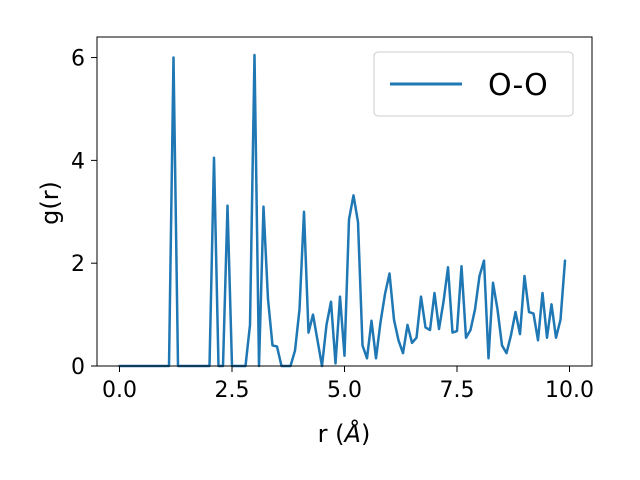 This screenshot has width=640, height=480. I want to click on x-tick-label: 2.5, so click(232, 390).